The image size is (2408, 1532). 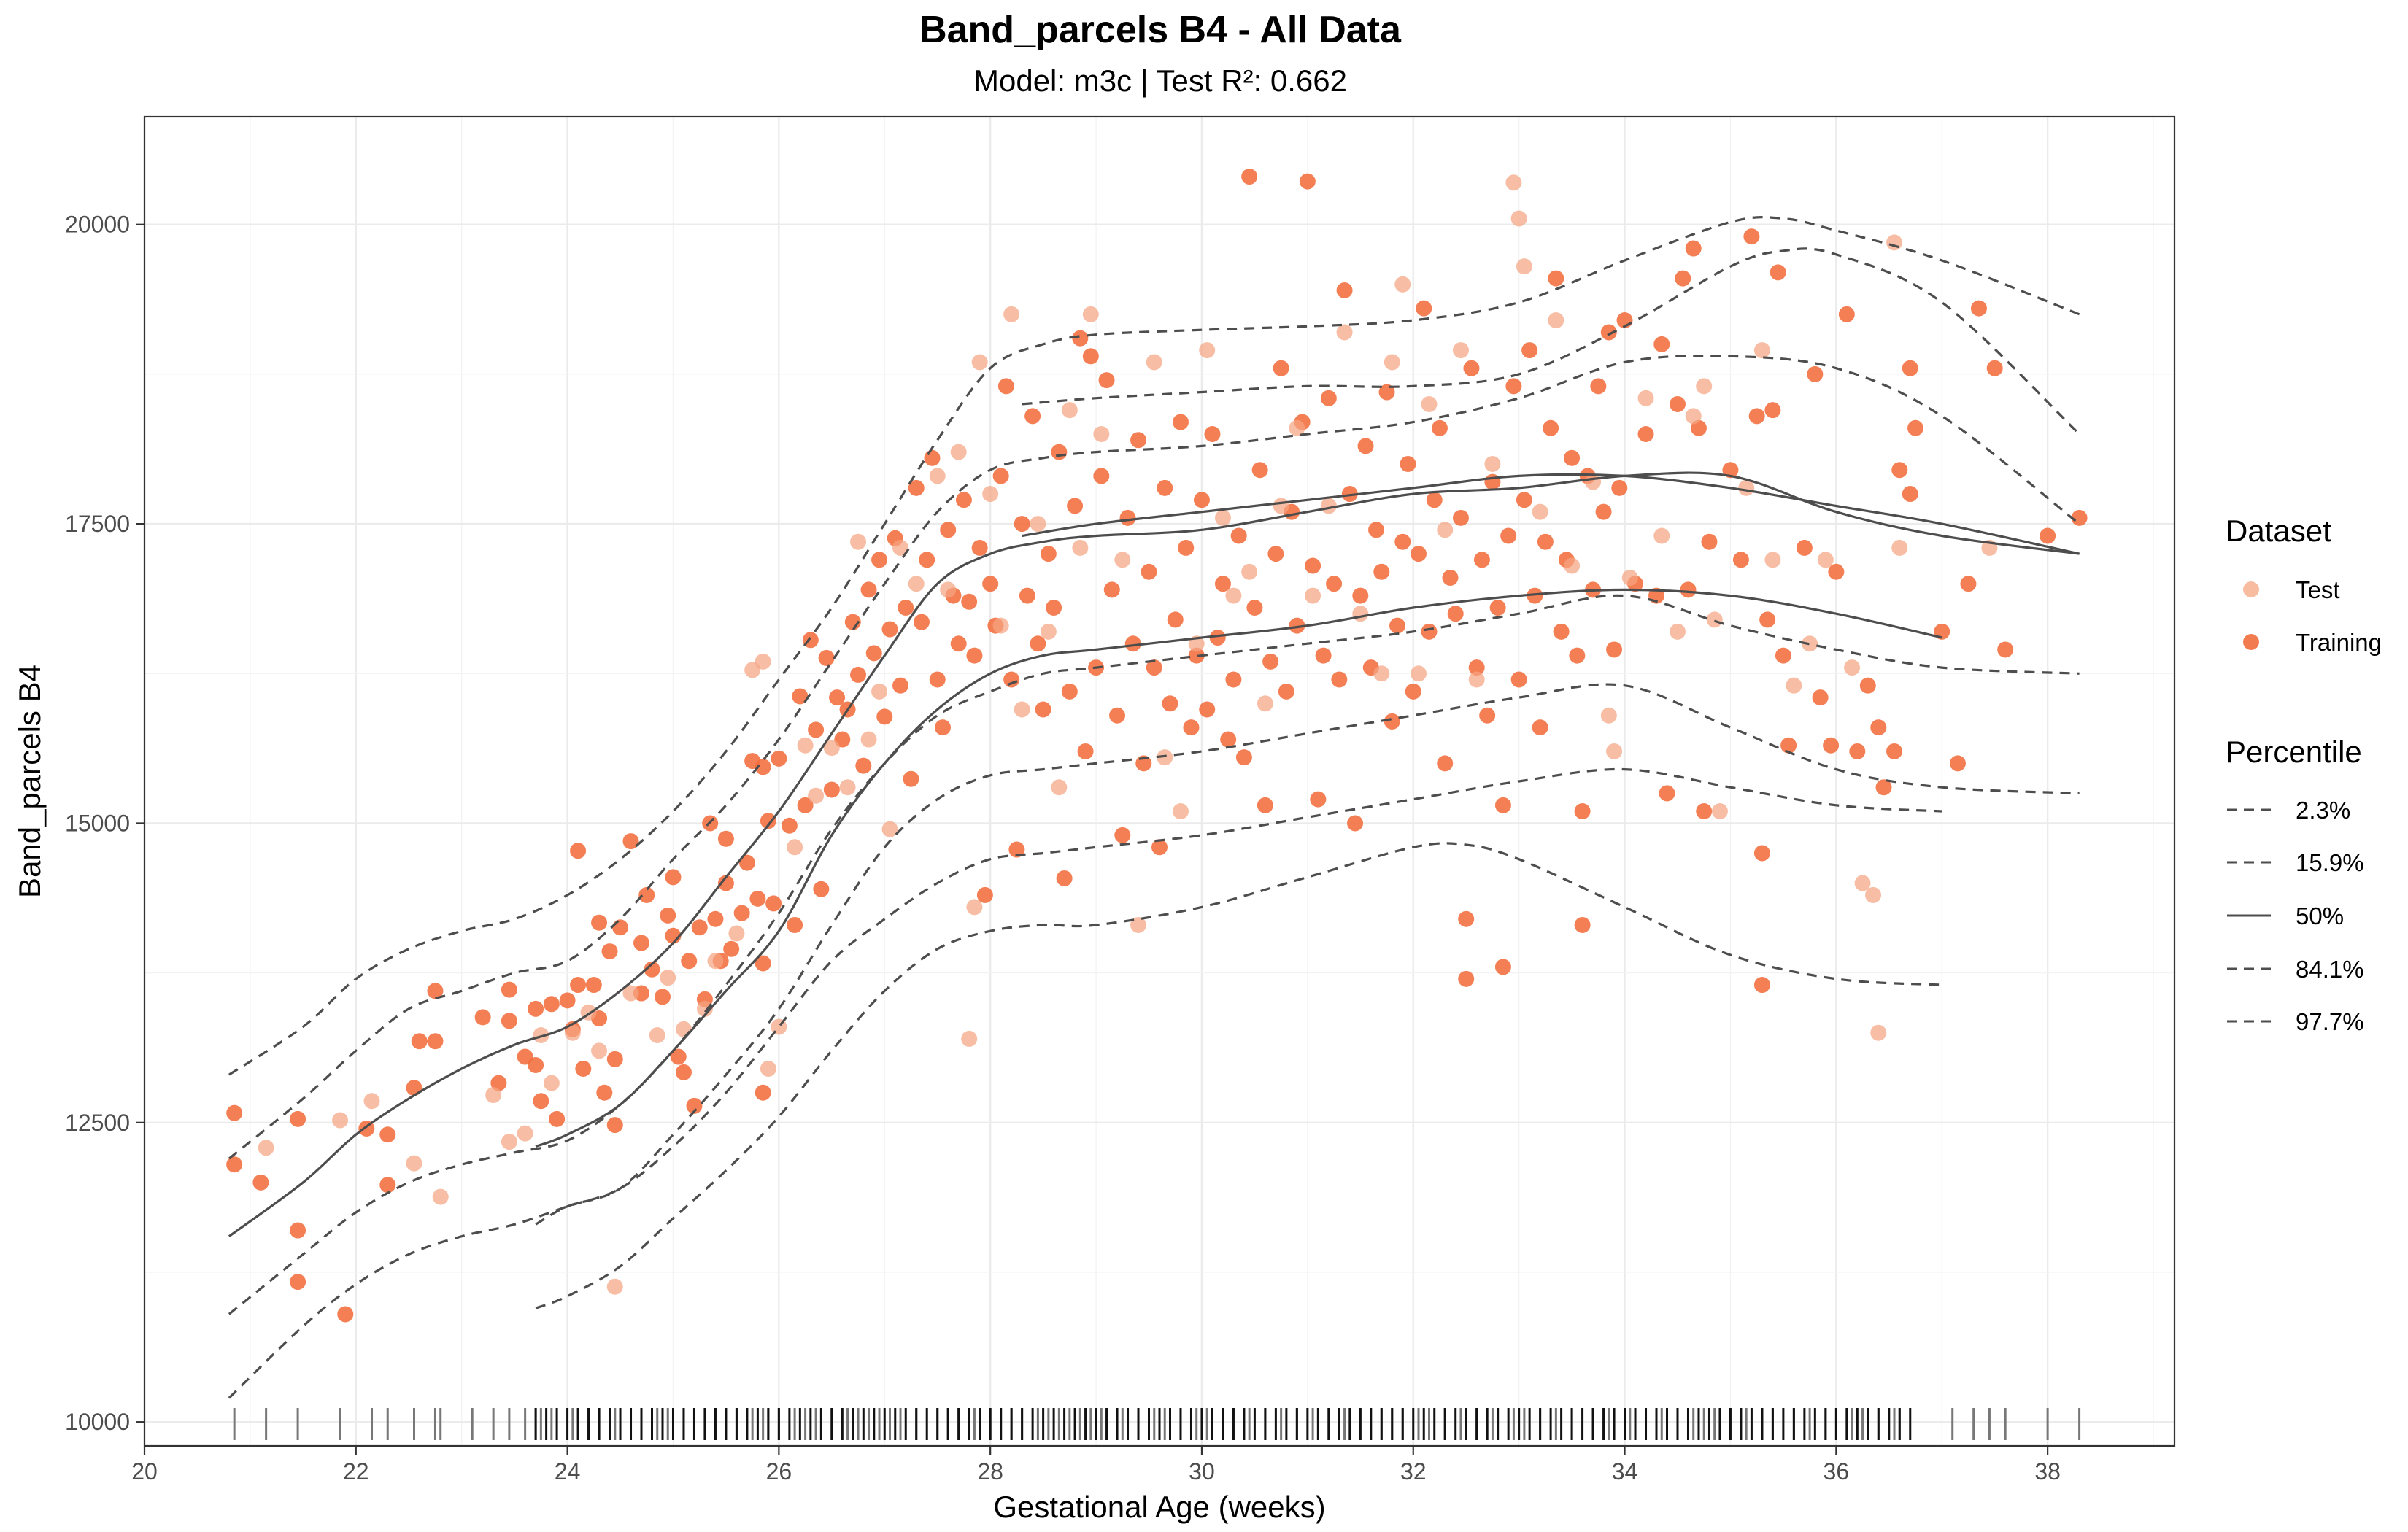 I want to click on legend-title-percentile: Percentile, so click(x=2294, y=752).